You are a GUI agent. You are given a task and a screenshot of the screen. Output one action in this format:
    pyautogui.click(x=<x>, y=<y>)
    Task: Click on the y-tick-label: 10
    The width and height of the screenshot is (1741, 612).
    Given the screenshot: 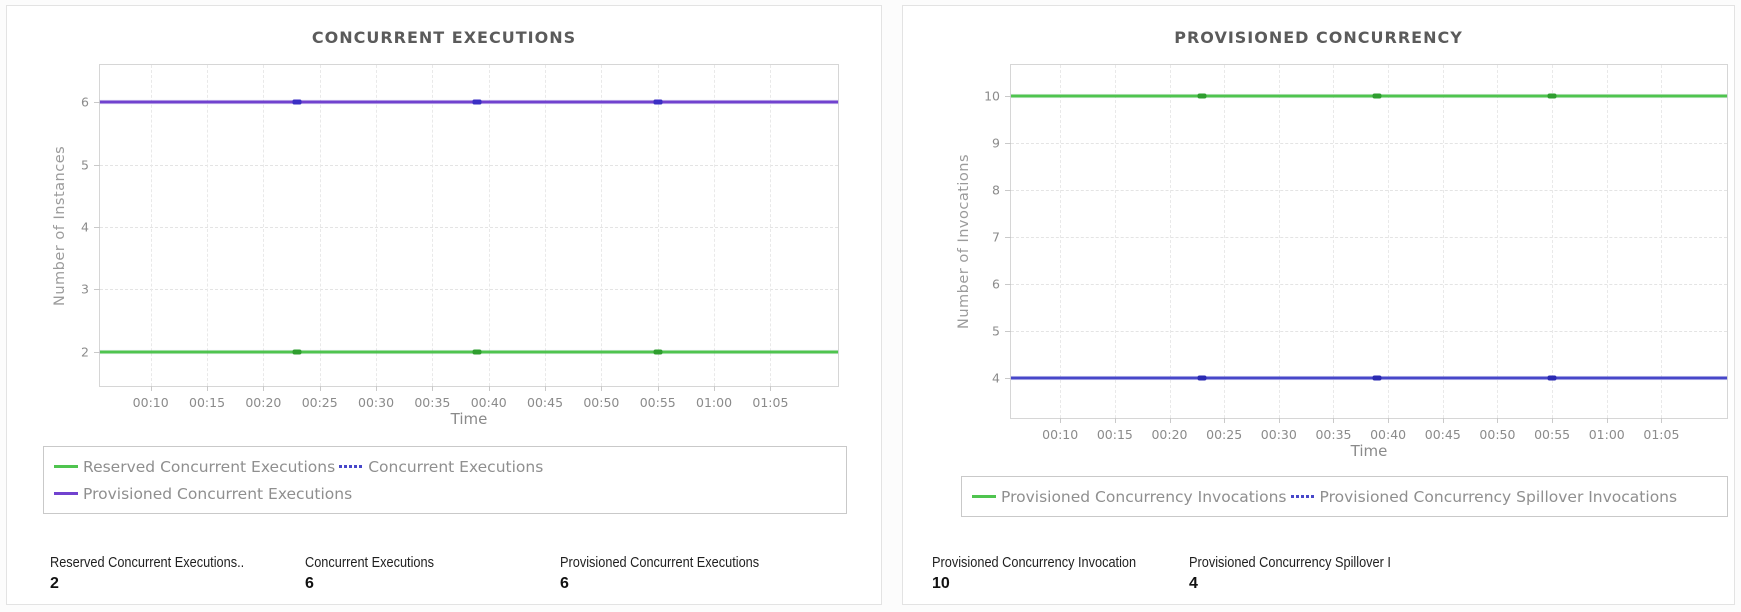 What is the action you would take?
    pyautogui.click(x=992, y=96)
    